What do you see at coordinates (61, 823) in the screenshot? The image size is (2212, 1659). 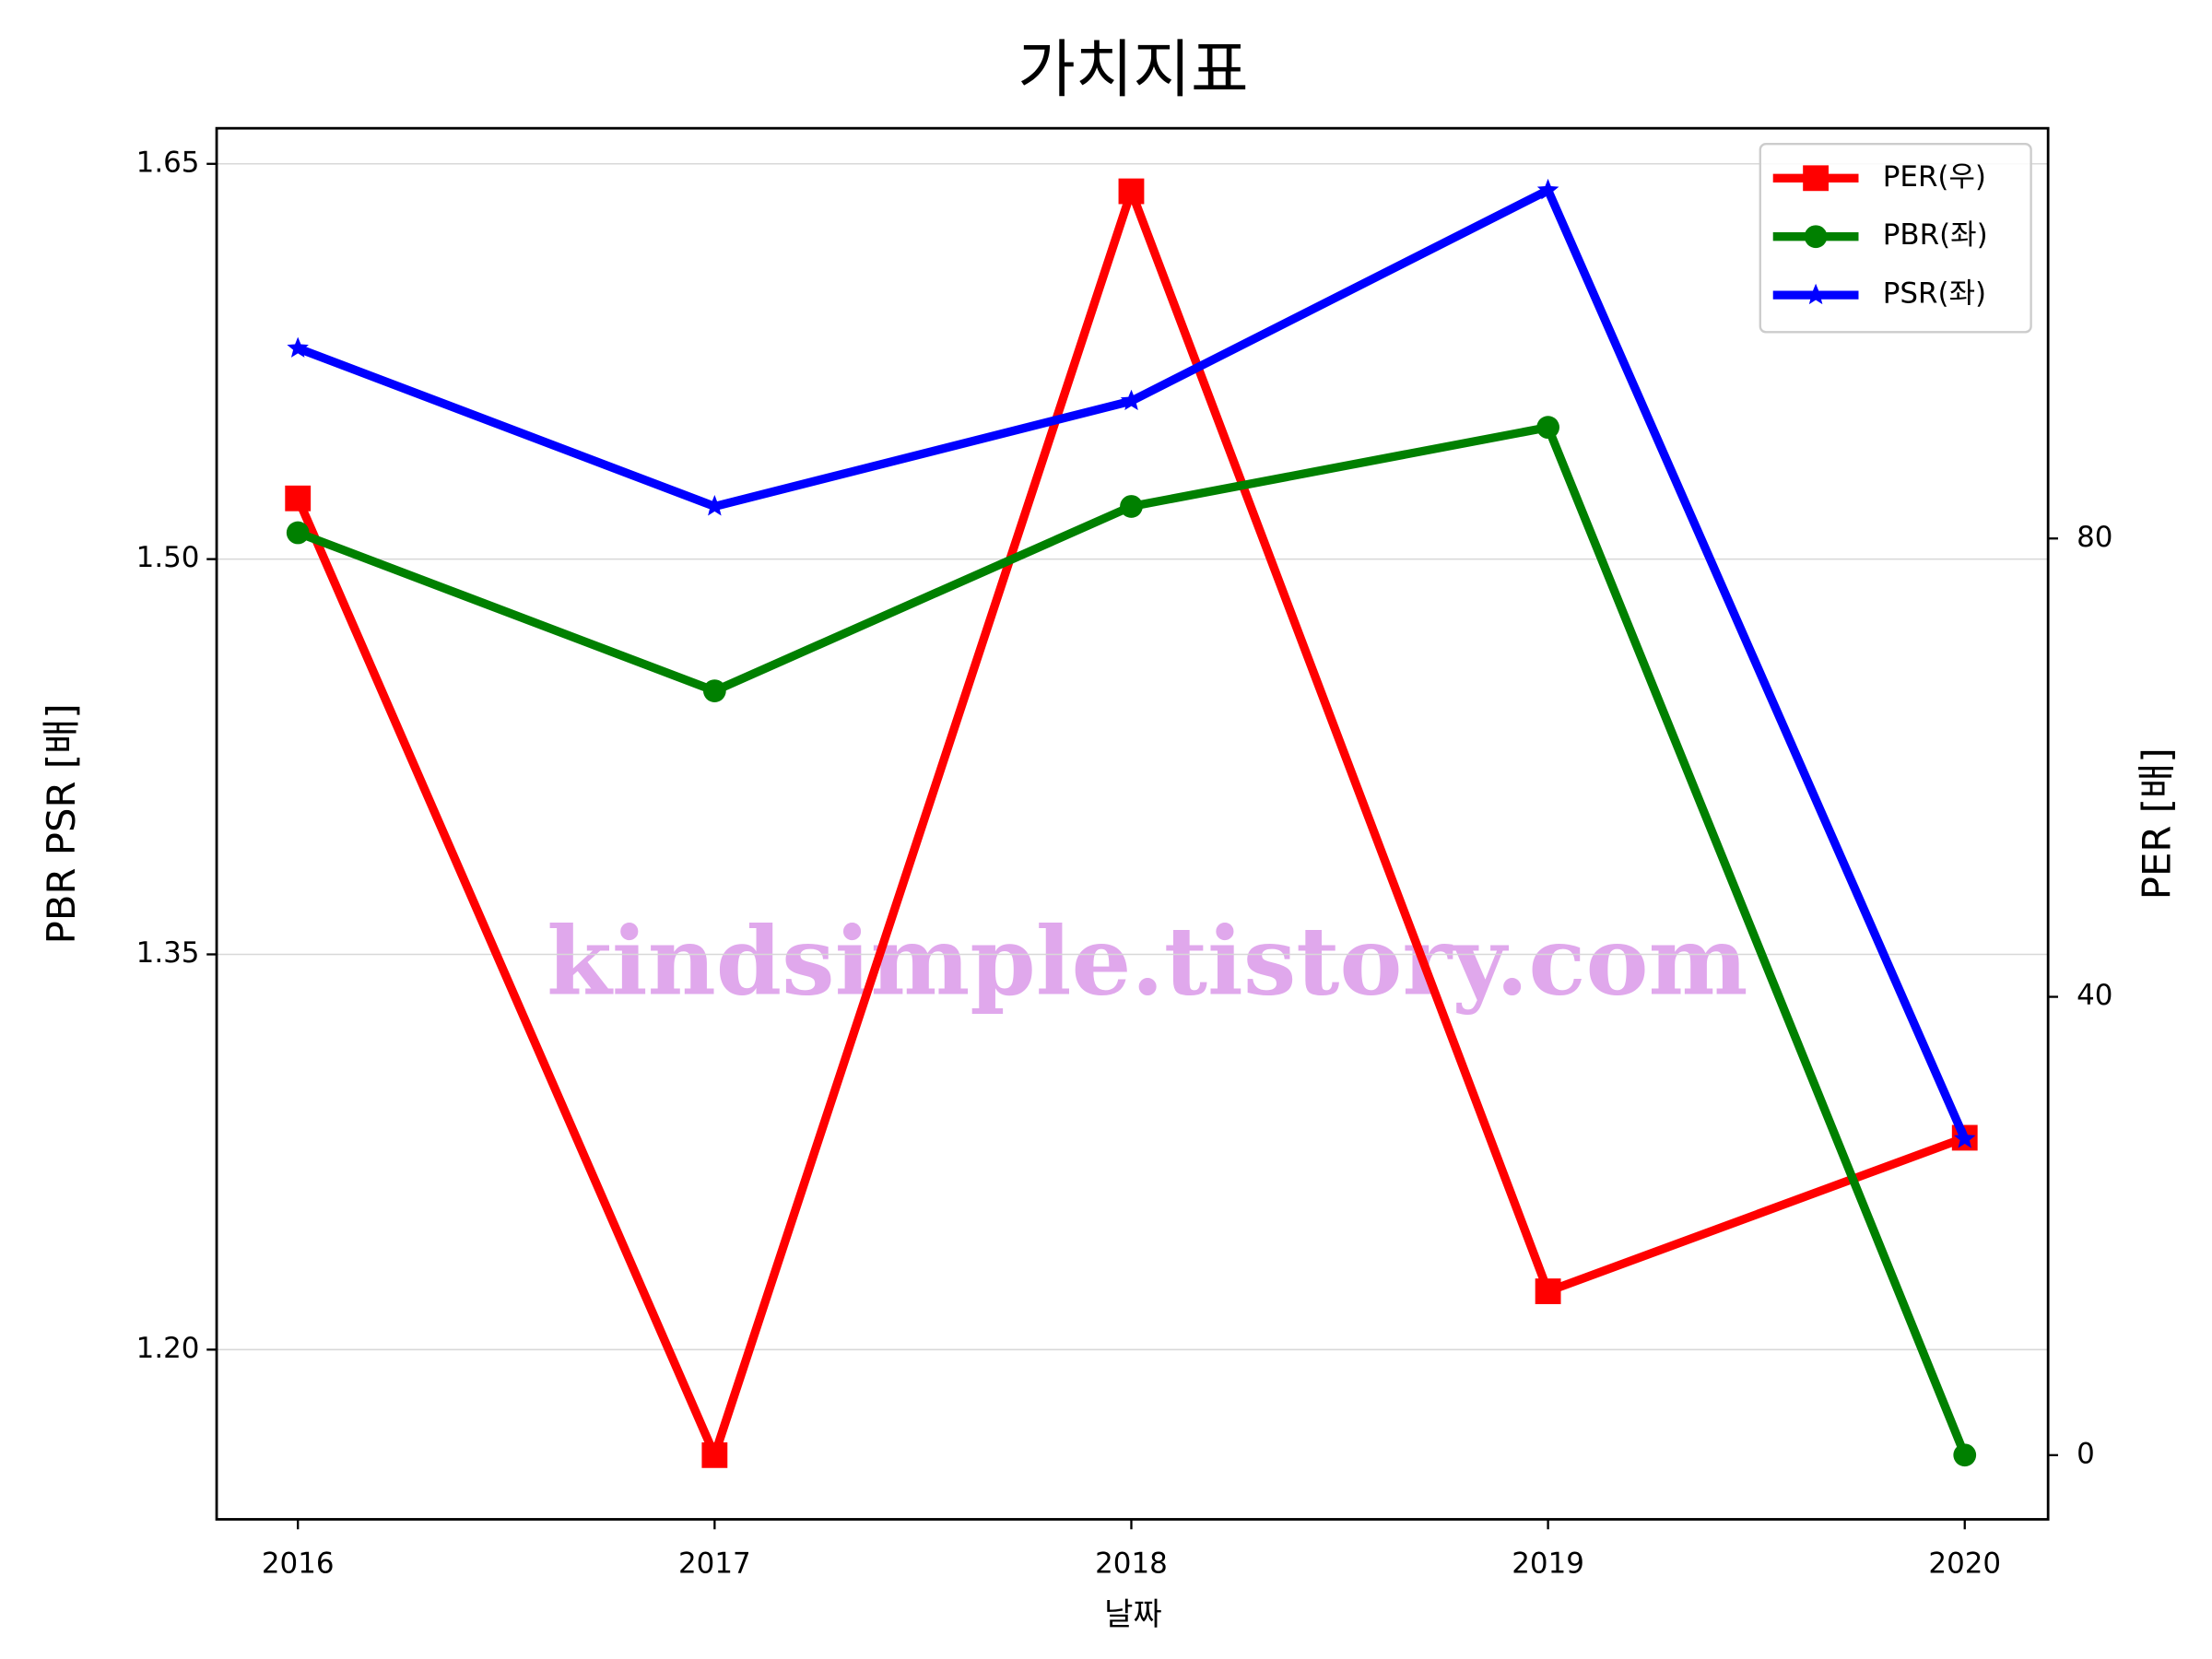 I see `y-axis-label: PBR PSR [배]` at bounding box center [61, 823].